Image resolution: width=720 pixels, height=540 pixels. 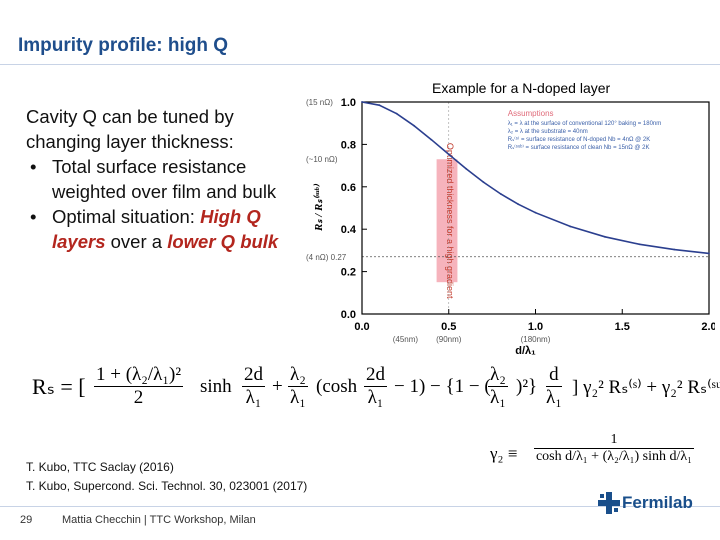 I want to click on gamma-fraction: 1 cosh d/λ₁ + (λ₂/λ₁) sinh d/λ₁, so click(x=614, y=448).